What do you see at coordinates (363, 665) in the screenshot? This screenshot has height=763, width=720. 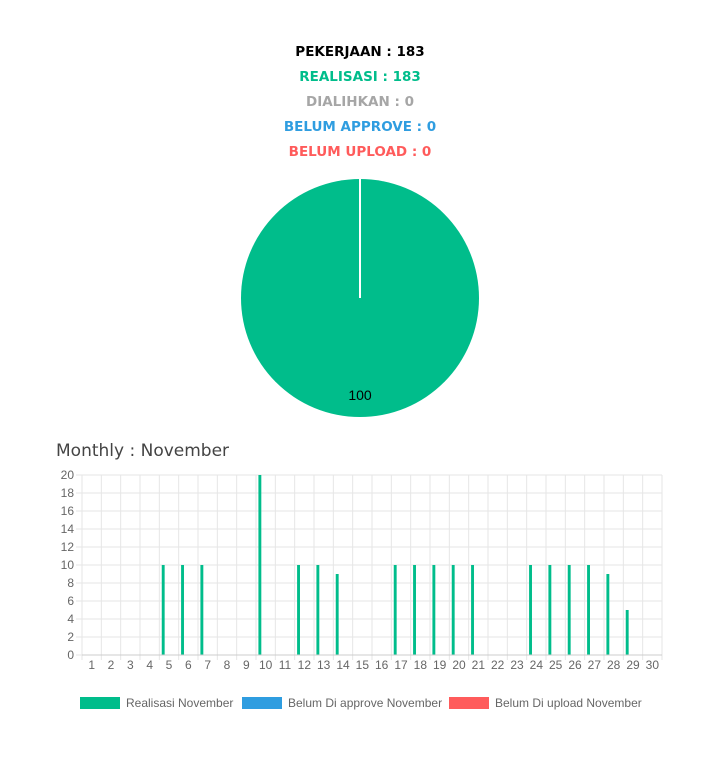 I see `x-tick-label: 15` at bounding box center [363, 665].